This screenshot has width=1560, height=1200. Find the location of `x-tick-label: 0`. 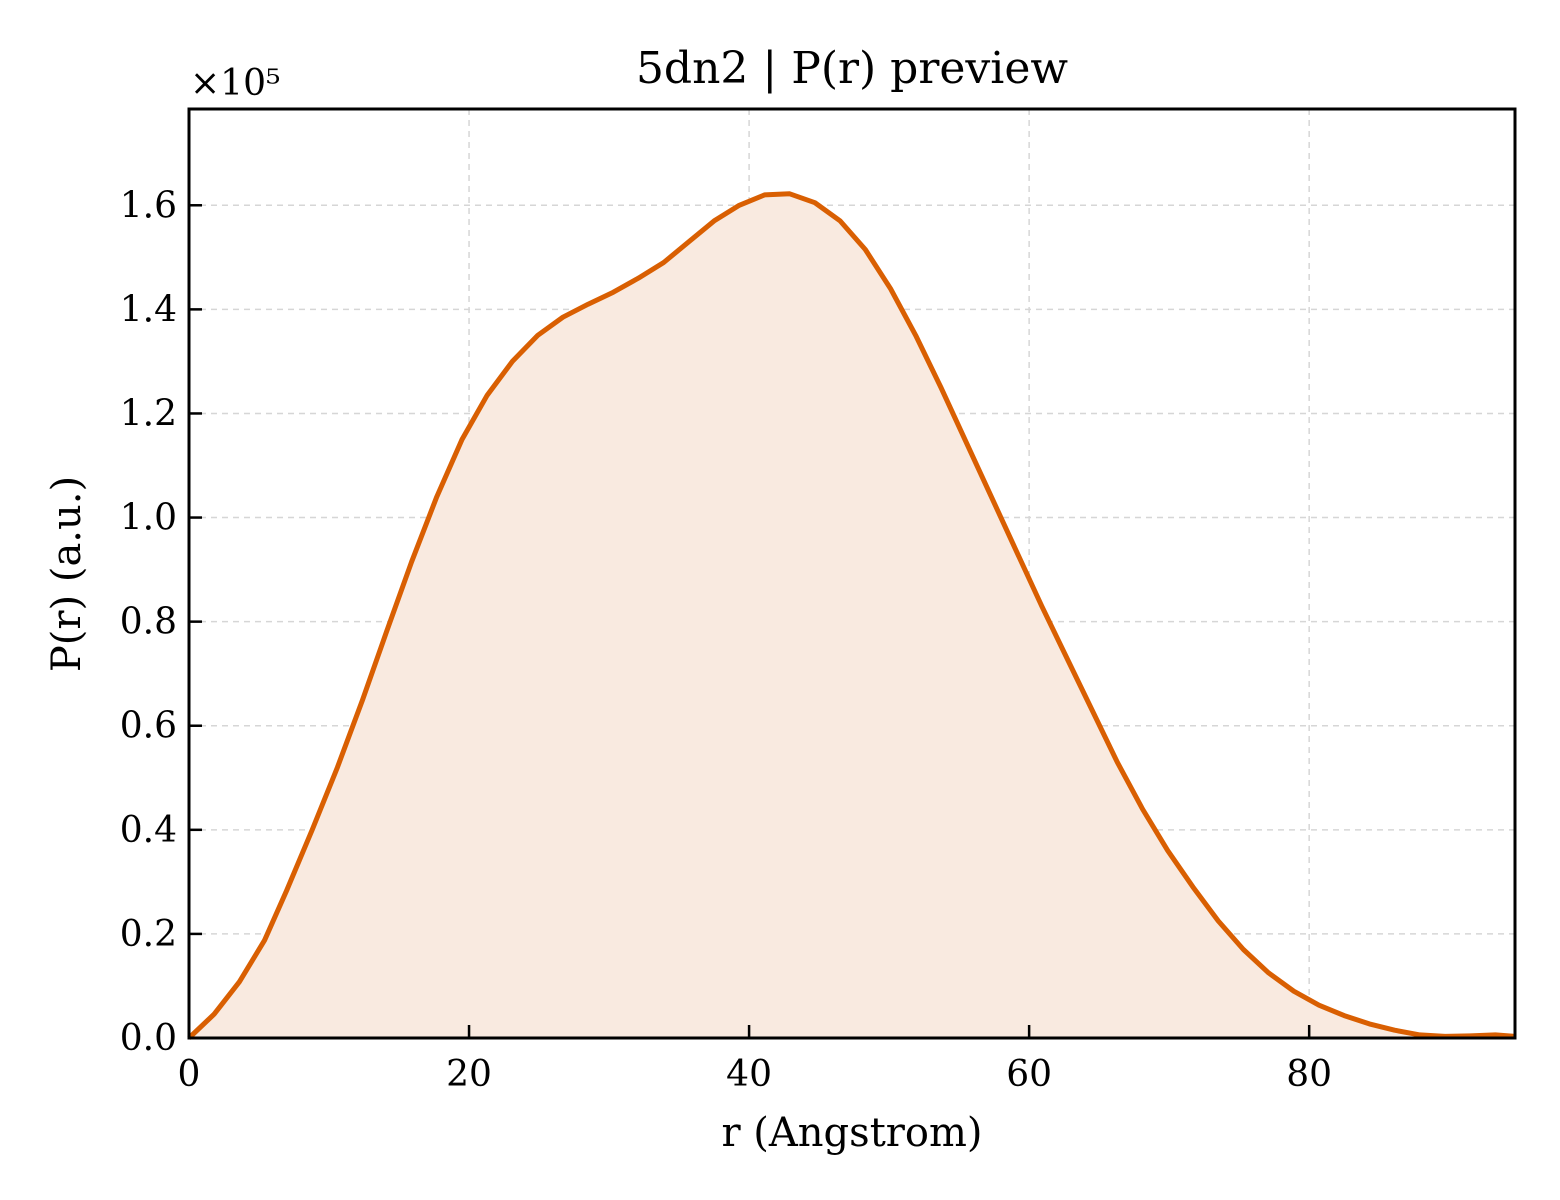

x-tick-label: 0 is located at coordinates (189, 1074).